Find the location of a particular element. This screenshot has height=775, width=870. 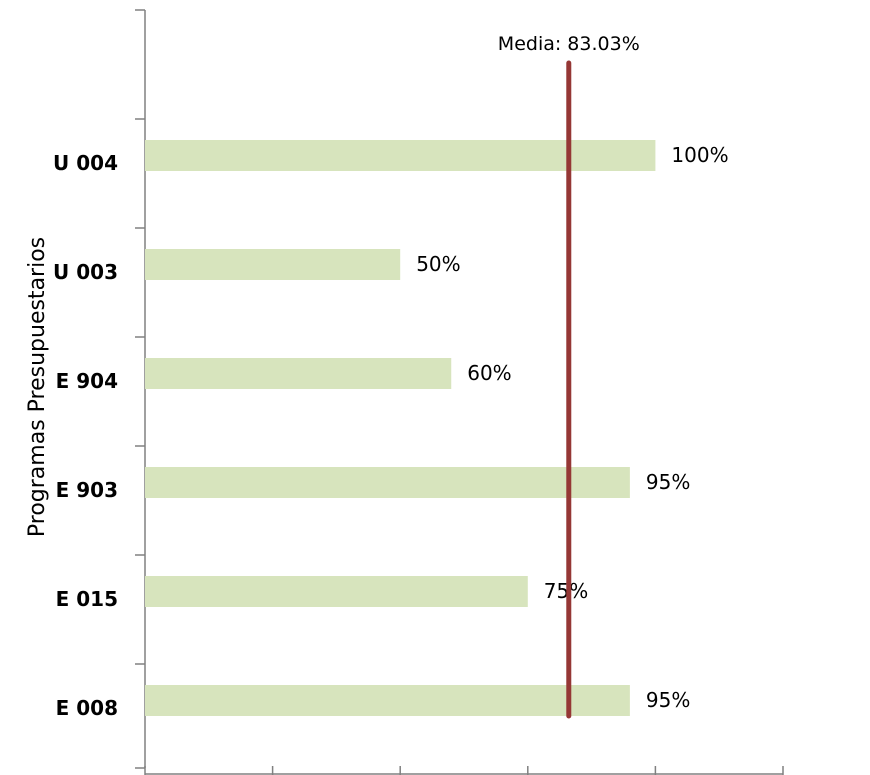

category-label: E 904 is located at coordinates (87, 381).